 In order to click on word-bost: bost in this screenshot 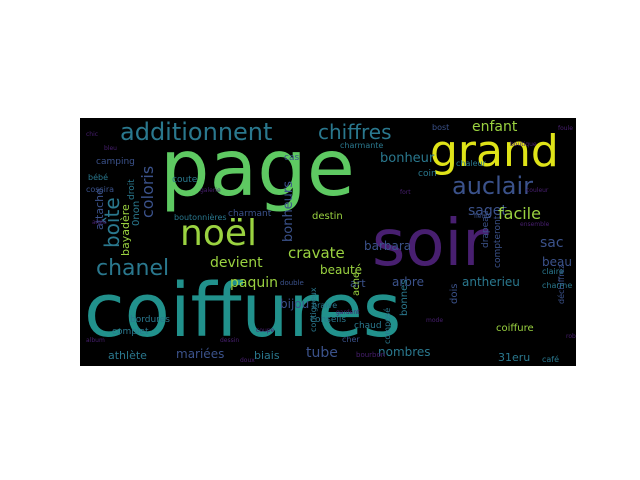, I will do `click(441, 127)`.